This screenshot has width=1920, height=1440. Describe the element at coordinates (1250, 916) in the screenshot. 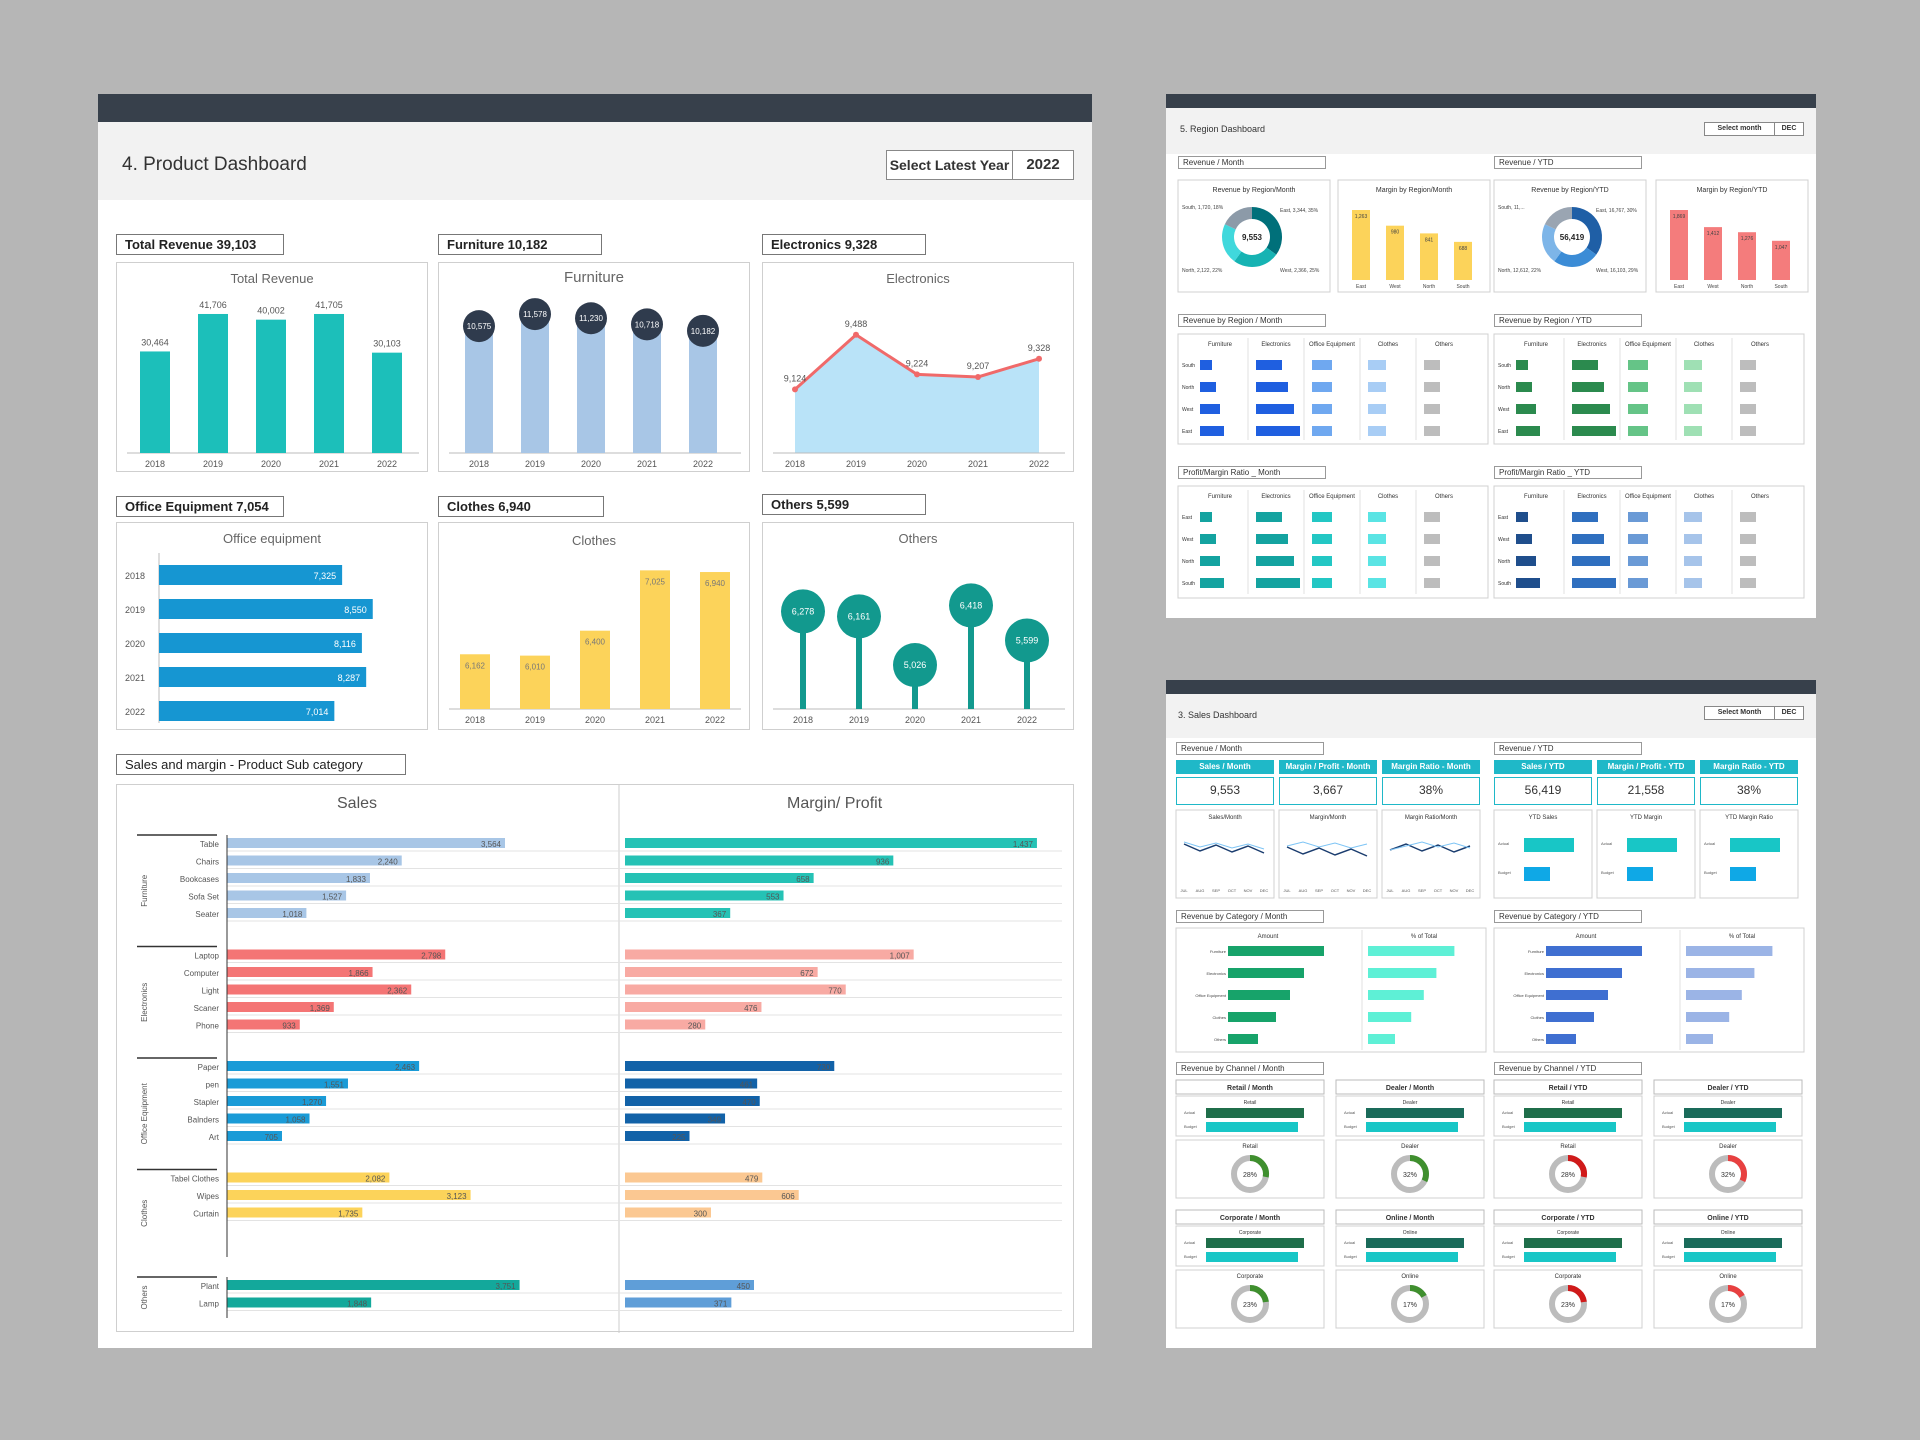

I see `category-month-label: Revenue by Category / Month` at that location.